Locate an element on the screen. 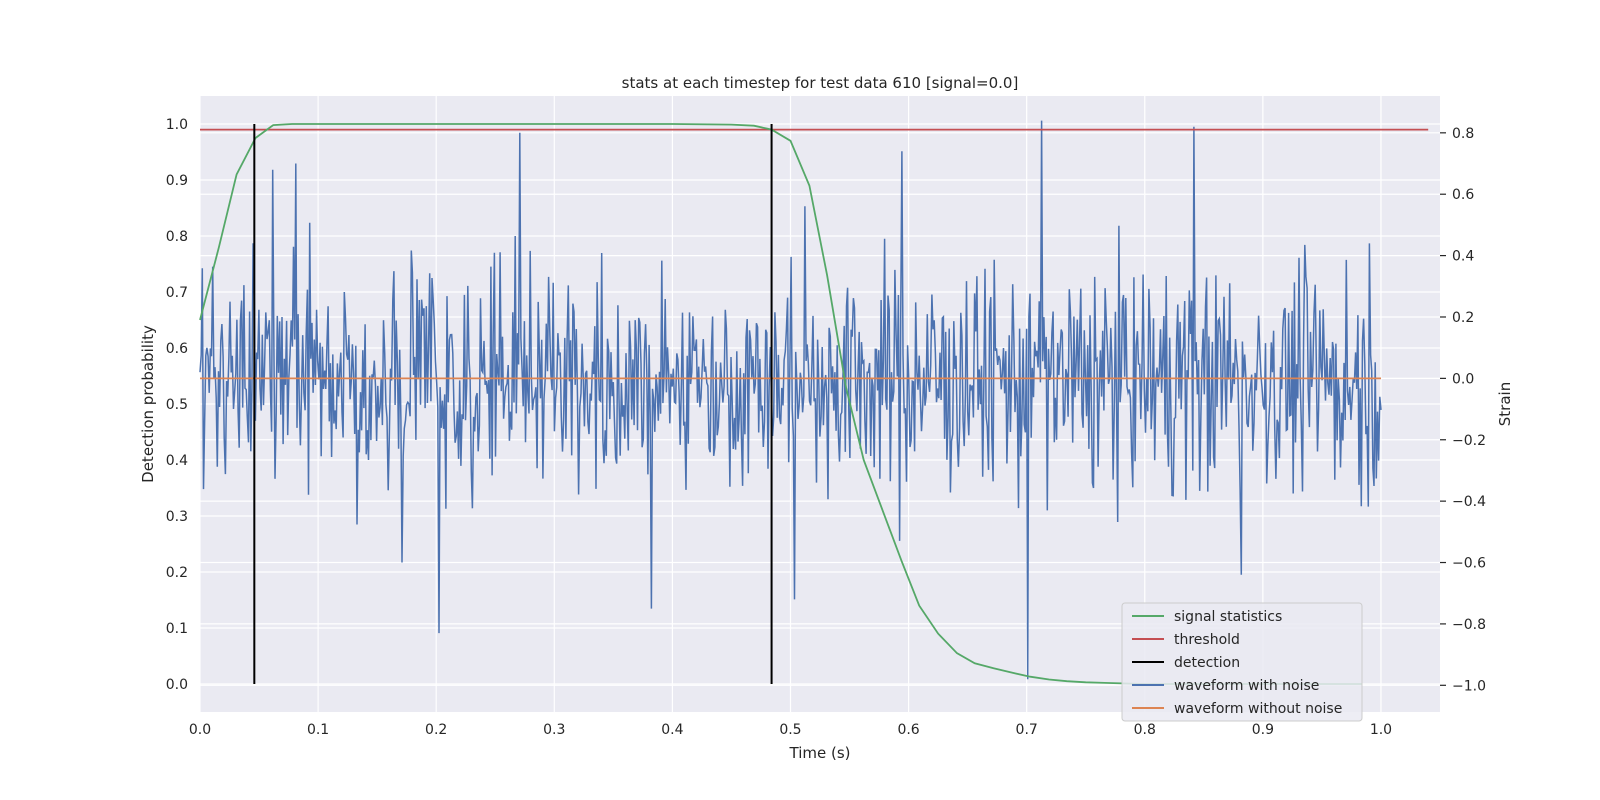  x-tick-label: 0.5 is located at coordinates (790, 730).